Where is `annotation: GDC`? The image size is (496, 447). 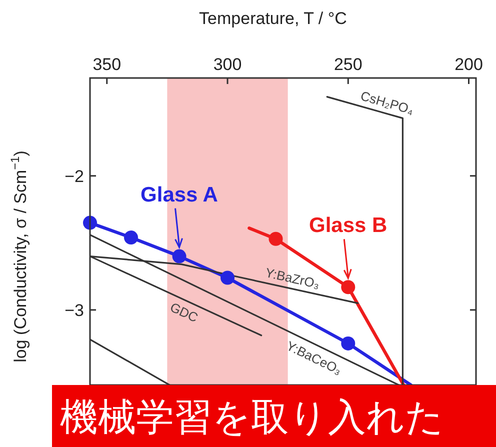 annotation: GDC is located at coordinates (184, 312).